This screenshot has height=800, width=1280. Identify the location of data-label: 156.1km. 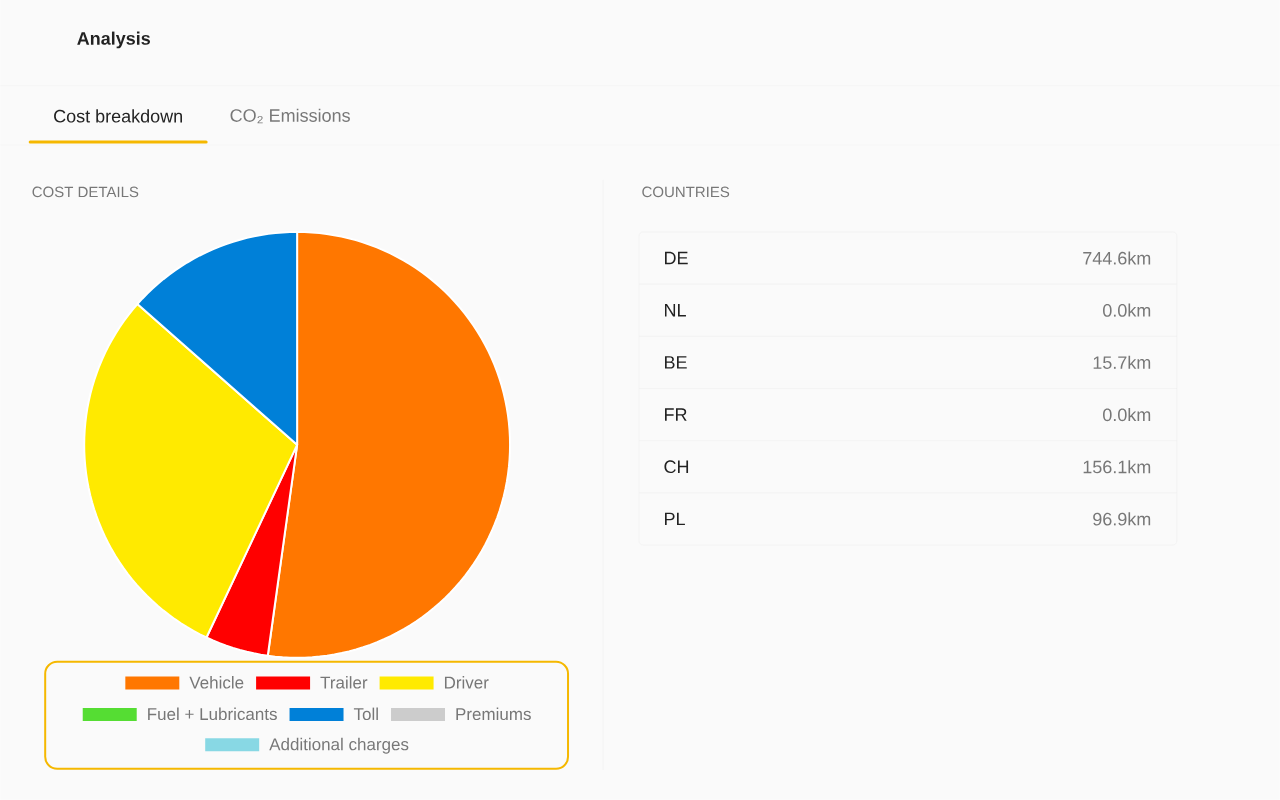
(1117, 467).